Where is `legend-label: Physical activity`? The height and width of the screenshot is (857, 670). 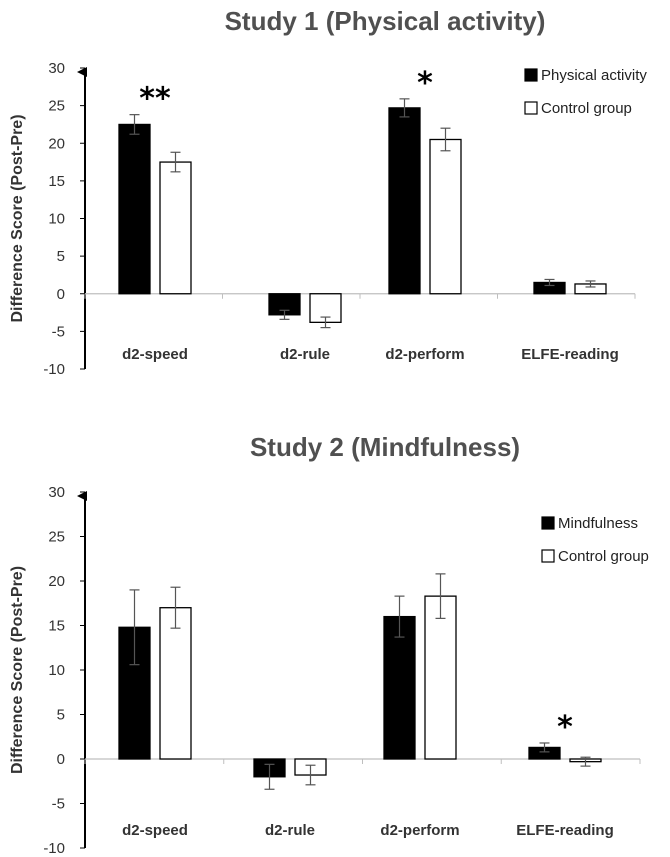 legend-label: Physical activity is located at coordinates (594, 75).